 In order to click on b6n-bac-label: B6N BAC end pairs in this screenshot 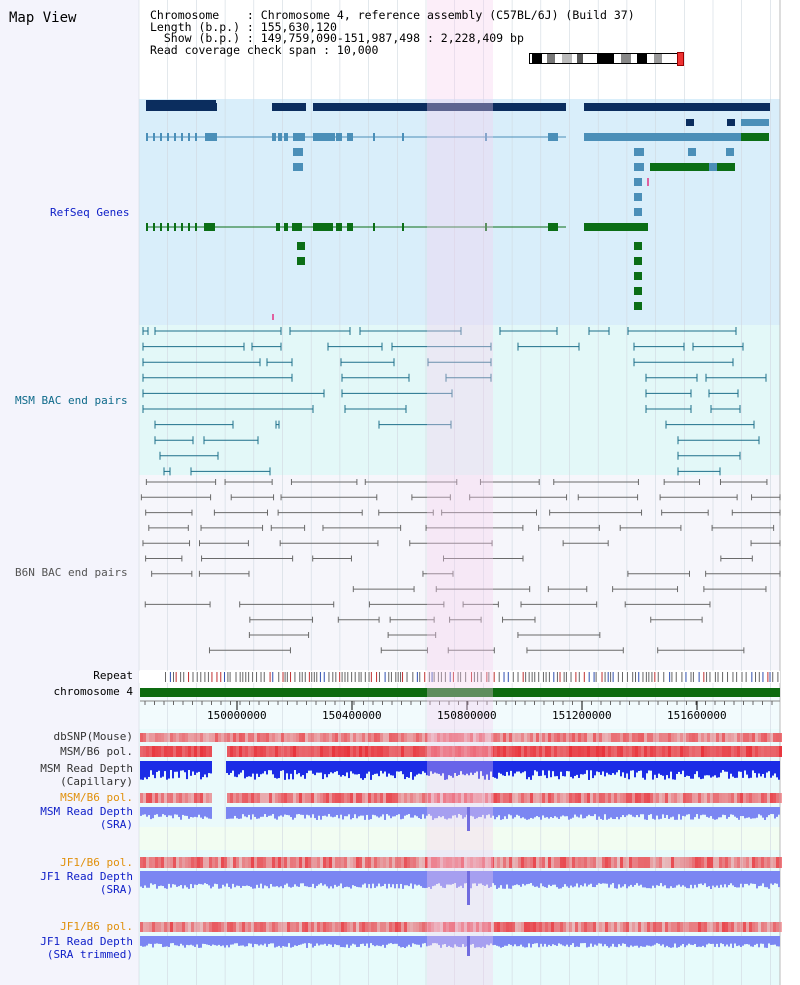, I will do `click(71, 572)`.